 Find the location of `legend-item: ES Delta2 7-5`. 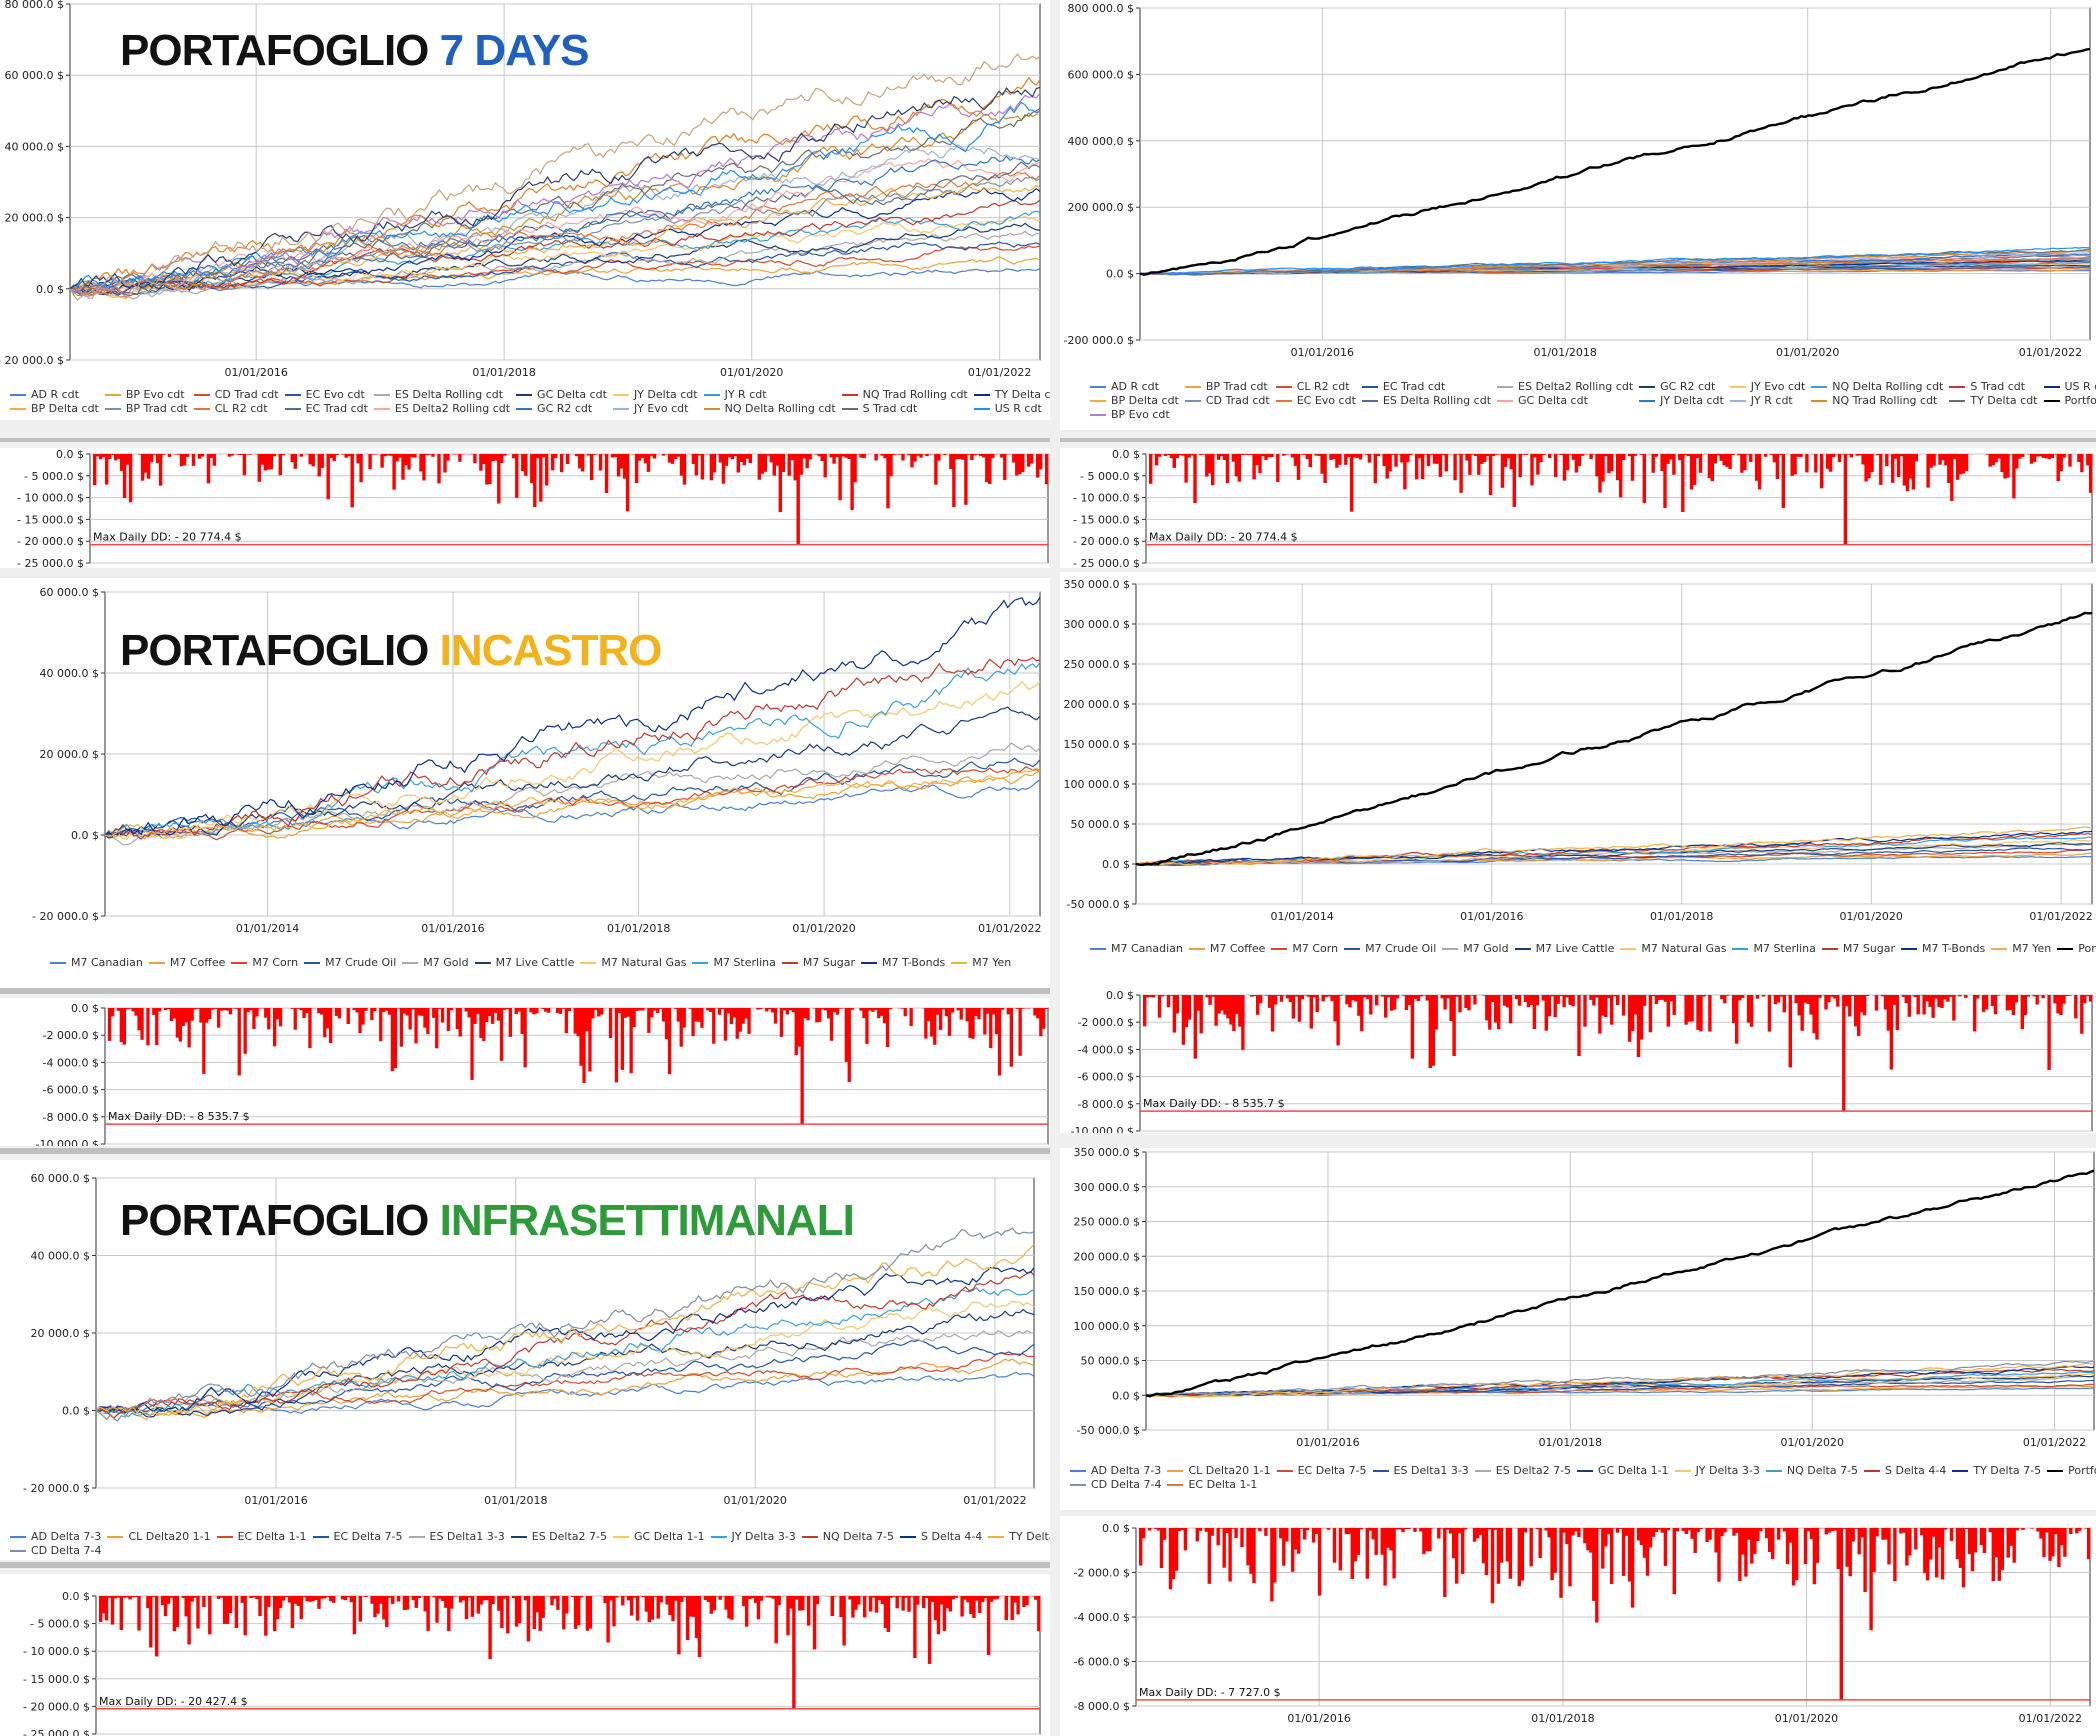

legend-item: ES Delta2 7-5 is located at coordinates (558, 1536).